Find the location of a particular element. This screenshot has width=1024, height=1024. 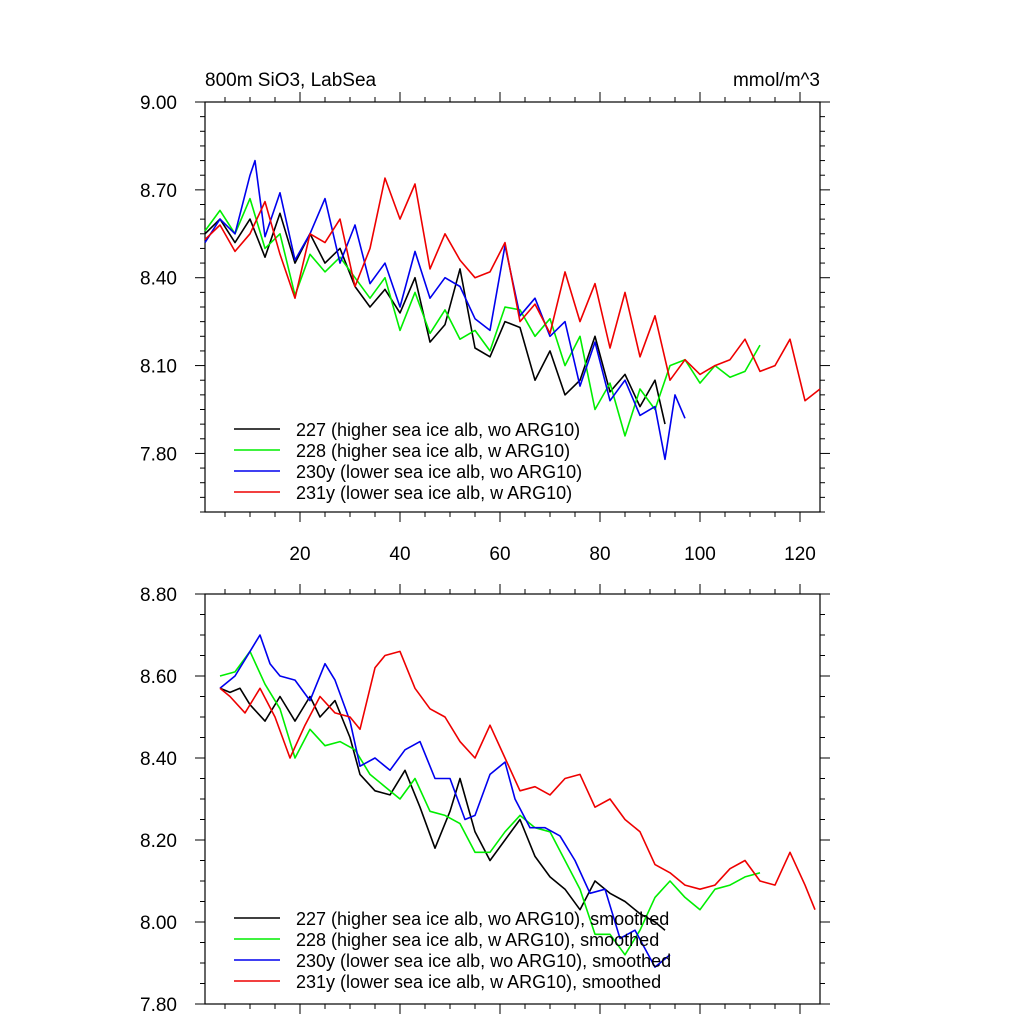

top-legend-label: 228 (higher sea ice alb, w ARG10) is located at coordinates (433, 451).